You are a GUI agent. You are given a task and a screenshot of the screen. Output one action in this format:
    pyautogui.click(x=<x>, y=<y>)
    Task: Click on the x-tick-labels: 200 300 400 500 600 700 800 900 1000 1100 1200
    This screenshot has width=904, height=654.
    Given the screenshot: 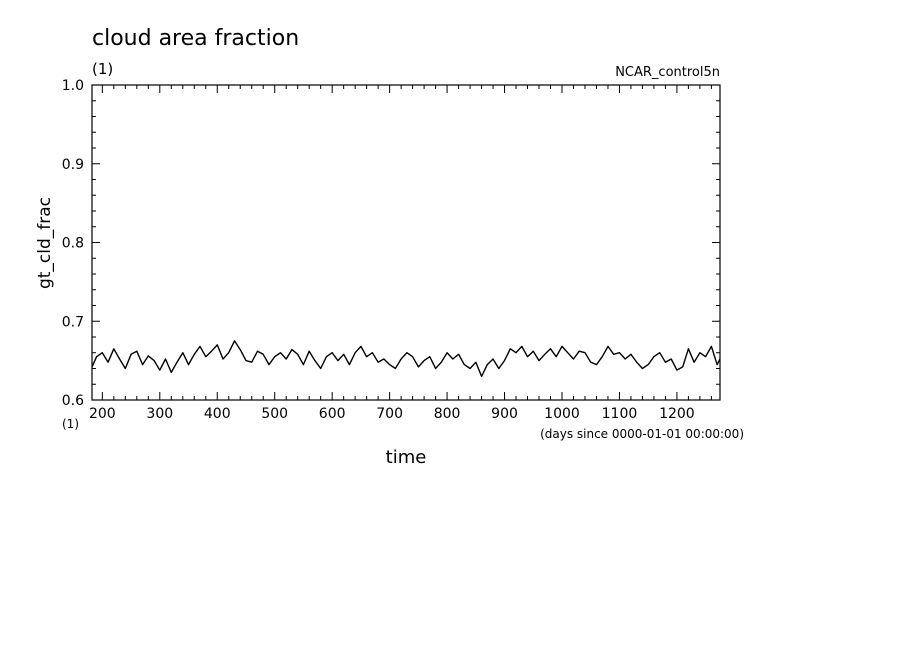 What is the action you would take?
    pyautogui.click(x=392, y=414)
    